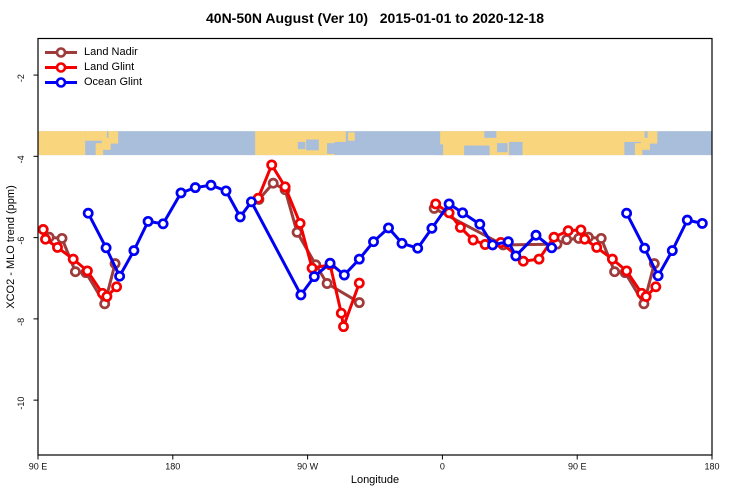 Image resolution: width=750 pixels, height=500 pixels. I want to click on legend-label: Ocean Glint, so click(113, 82).